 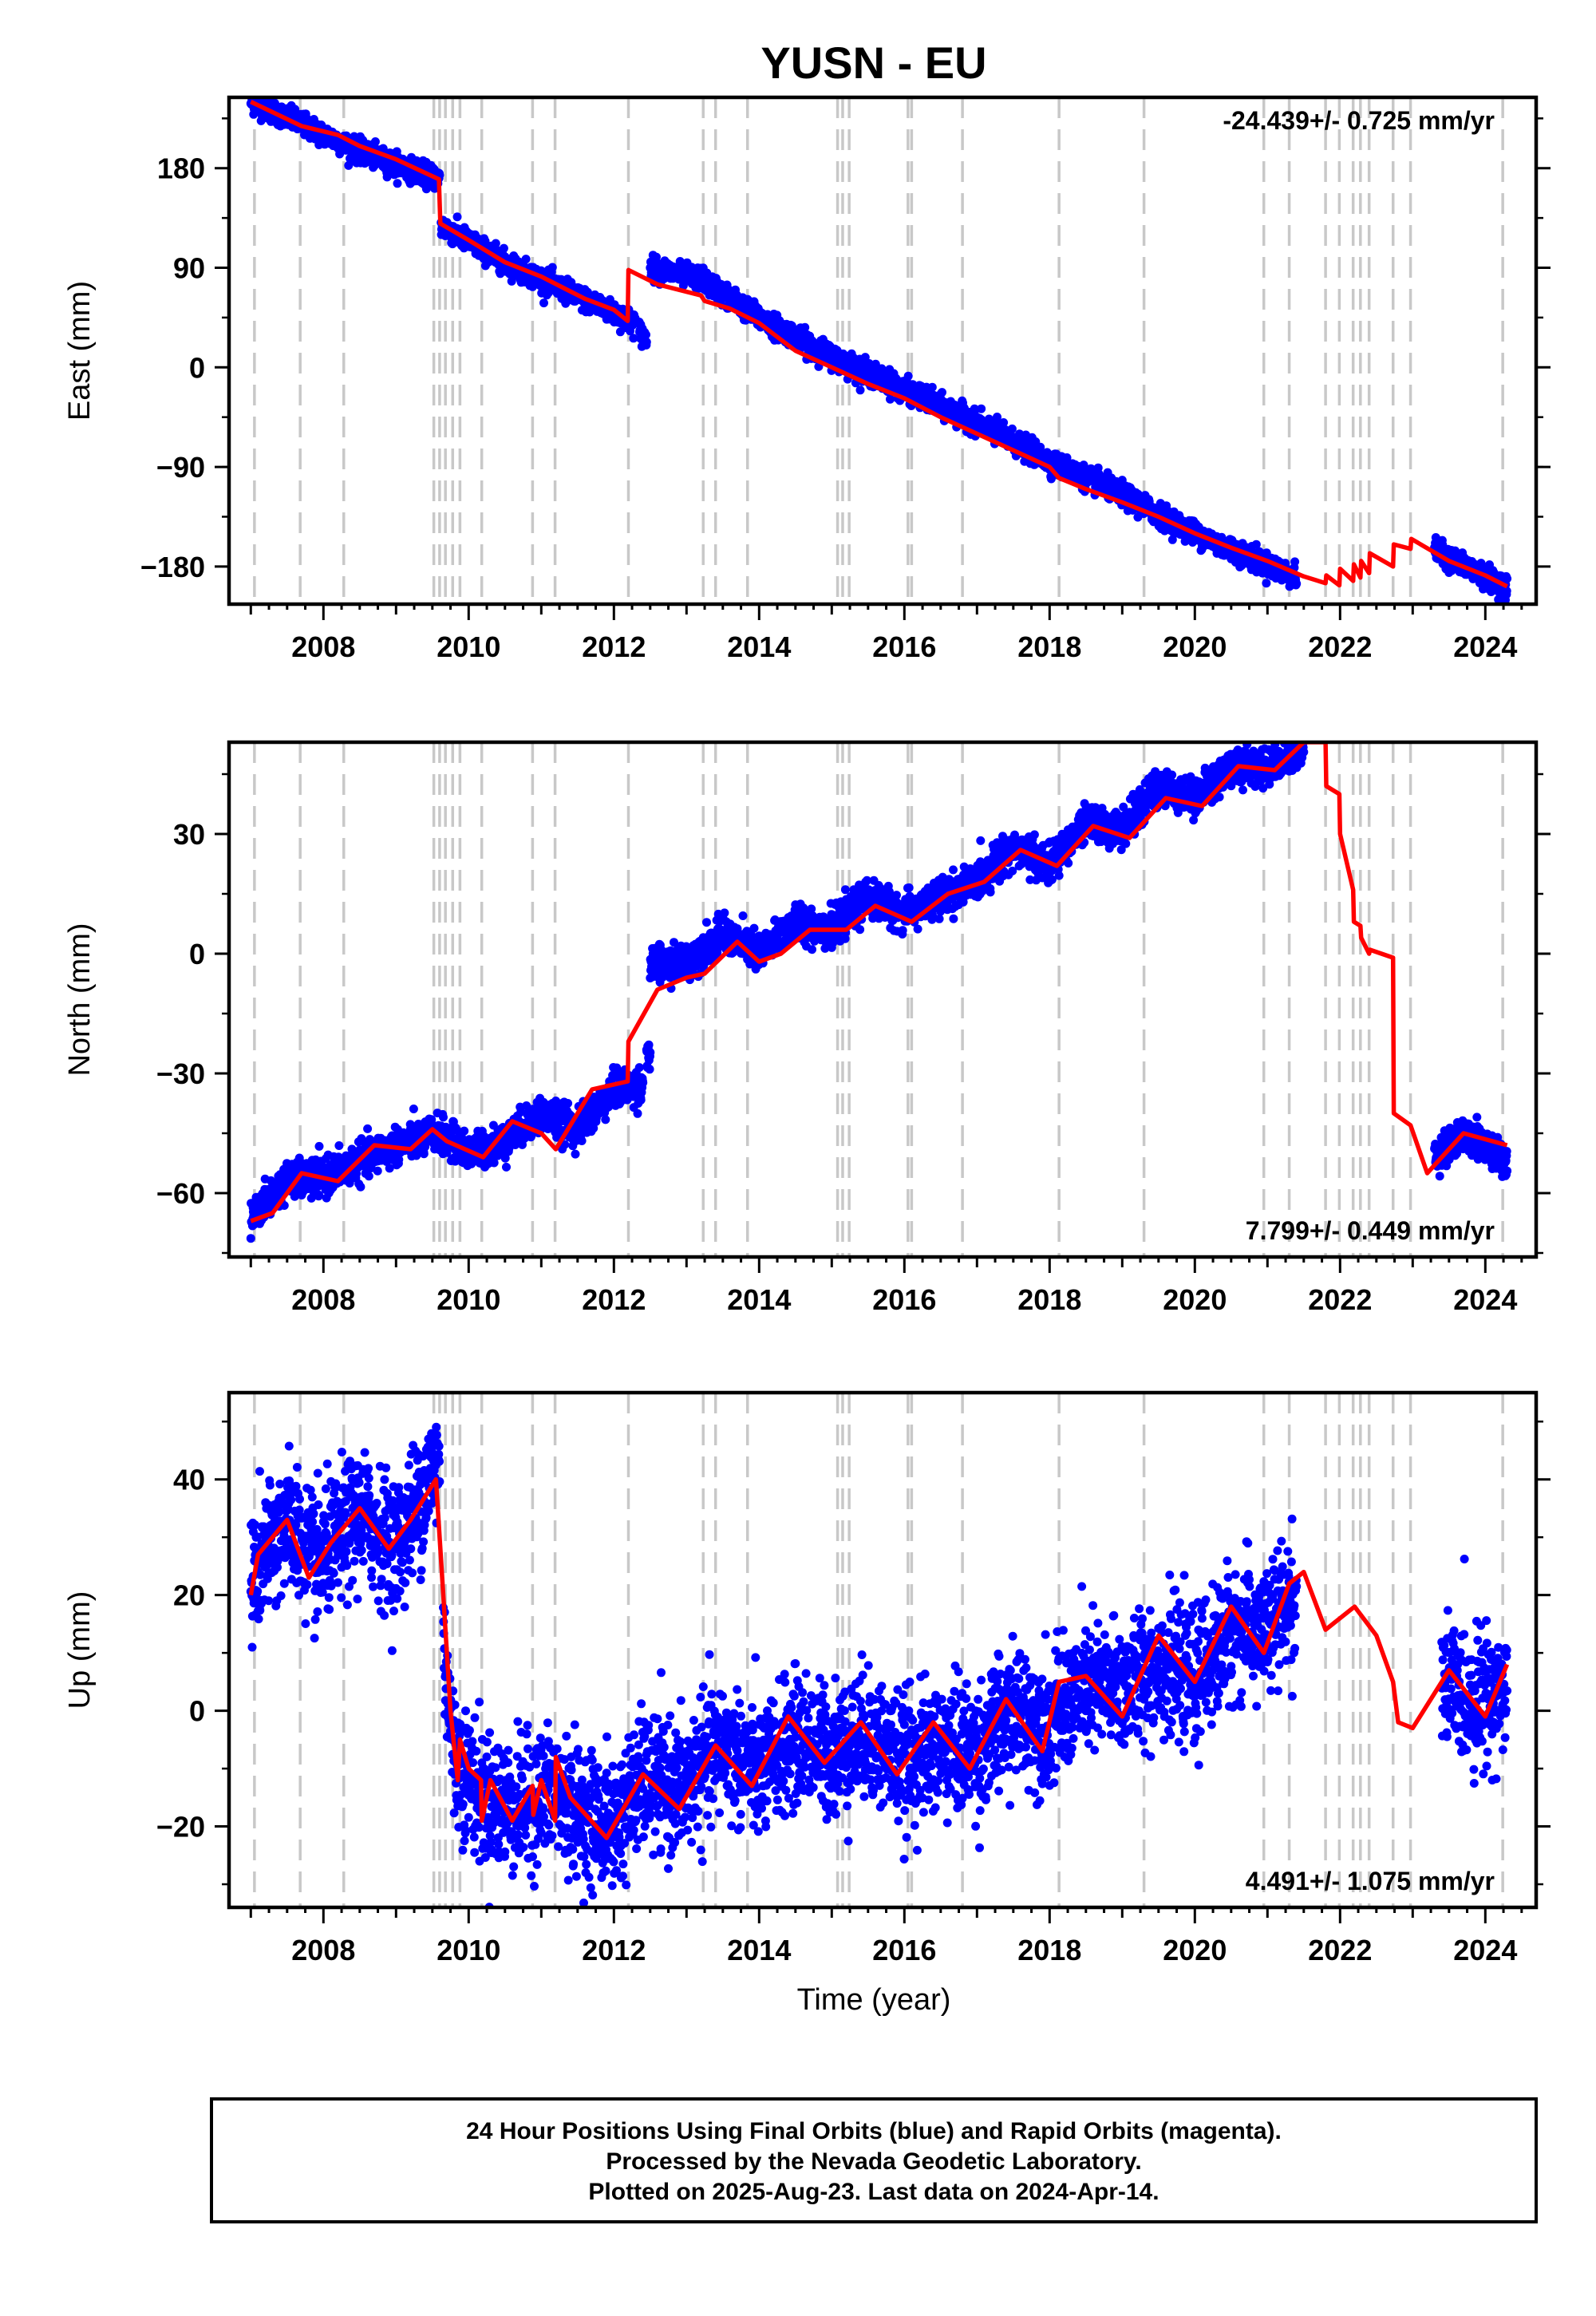 I want to click on velocity-annotation: -24.439+/- 0.725 mm/yr, so click(x=1359, y=120).